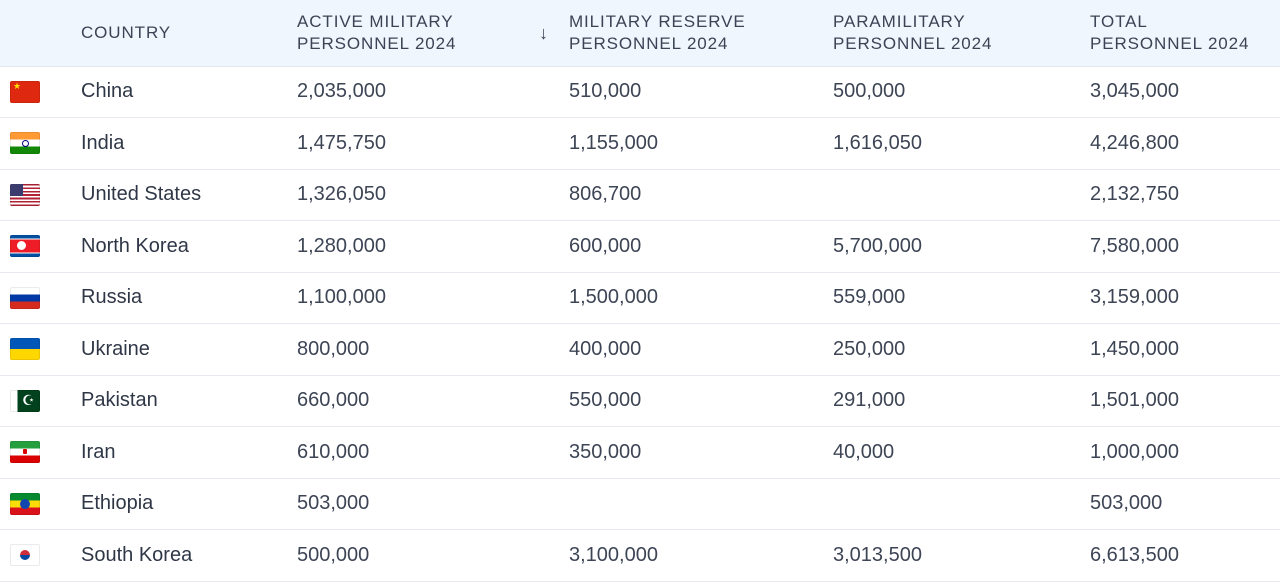  I want to click on south-korea-flag-icon, so click(25, 555).